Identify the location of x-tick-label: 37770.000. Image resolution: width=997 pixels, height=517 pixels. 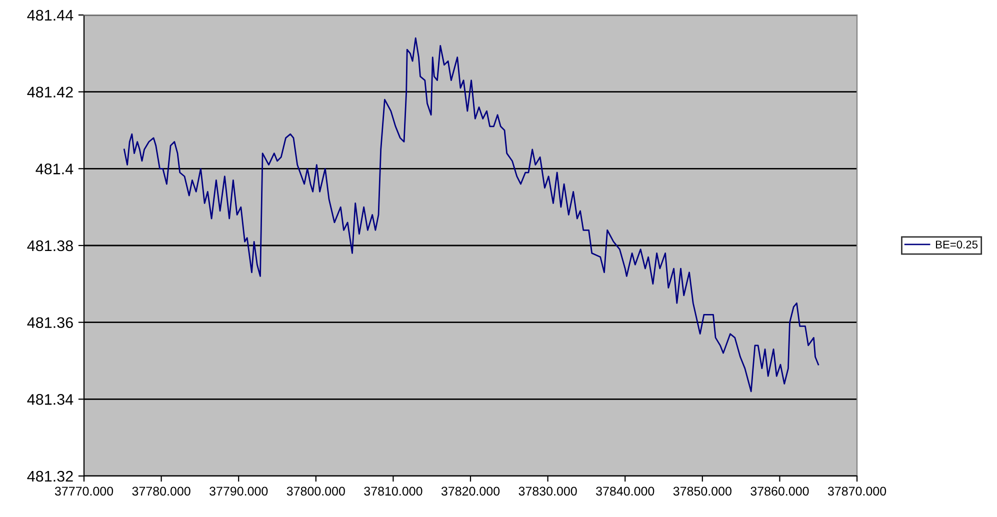
(84, 491).